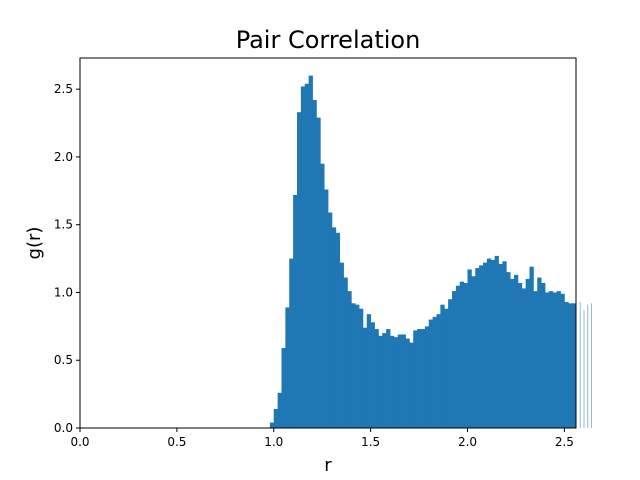 The height and width of the screenshot is (480, 640). I want to click on y-axis-ticks: 0.0 0.5 1.0 1.5 2.0 2.5, so click(67, 258).